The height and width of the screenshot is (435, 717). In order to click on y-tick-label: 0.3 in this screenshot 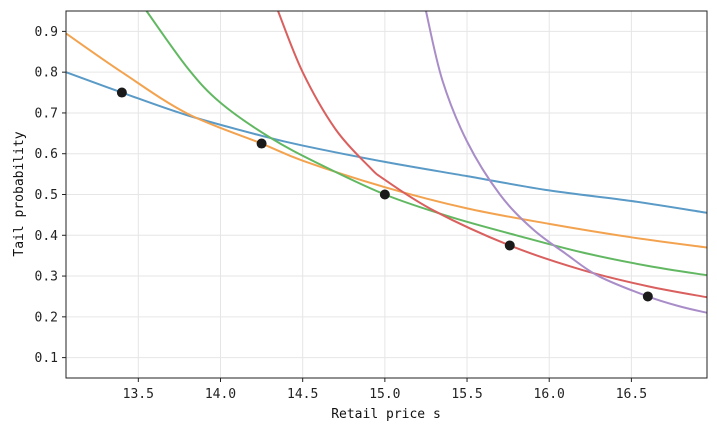, I will do `click(46, 277)`.